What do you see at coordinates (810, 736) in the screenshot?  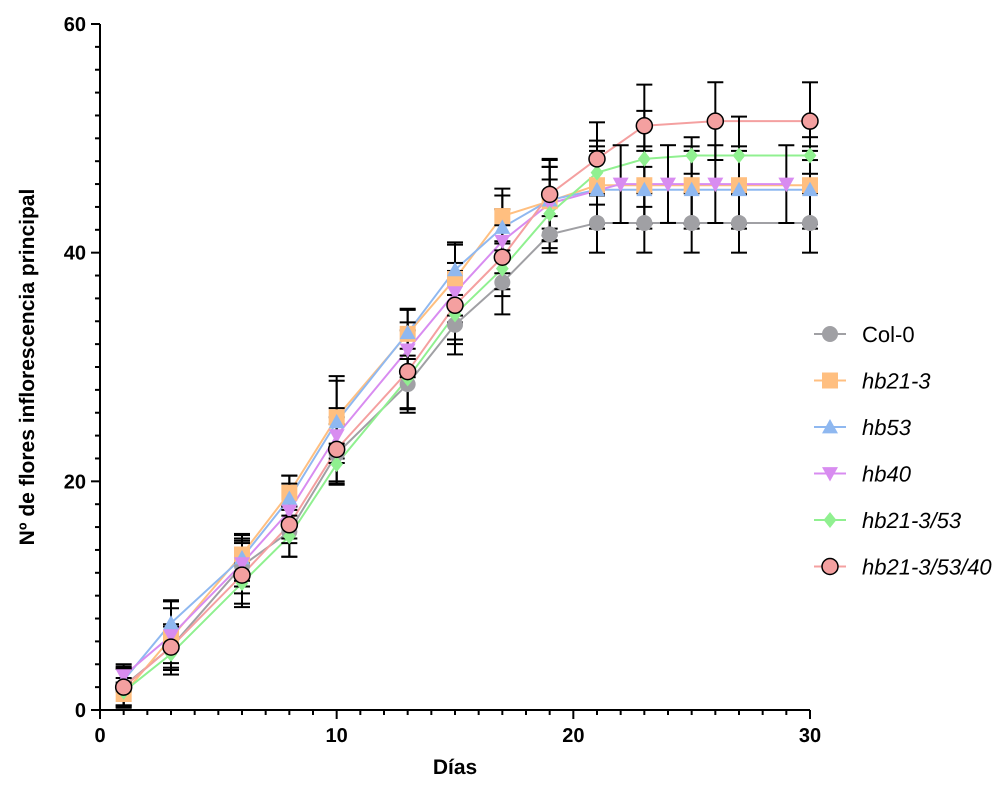 I see `x-tick-label: 30` at bounding box center [810, 736].